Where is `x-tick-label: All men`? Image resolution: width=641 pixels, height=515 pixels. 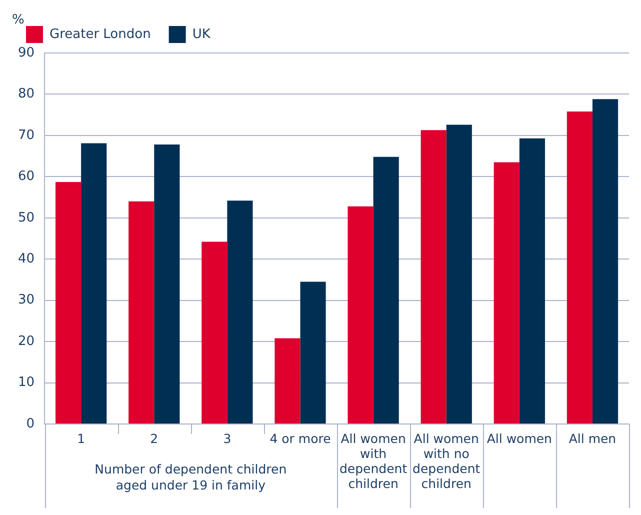
x-tick-label: All men is located at coordinates (592, 438).